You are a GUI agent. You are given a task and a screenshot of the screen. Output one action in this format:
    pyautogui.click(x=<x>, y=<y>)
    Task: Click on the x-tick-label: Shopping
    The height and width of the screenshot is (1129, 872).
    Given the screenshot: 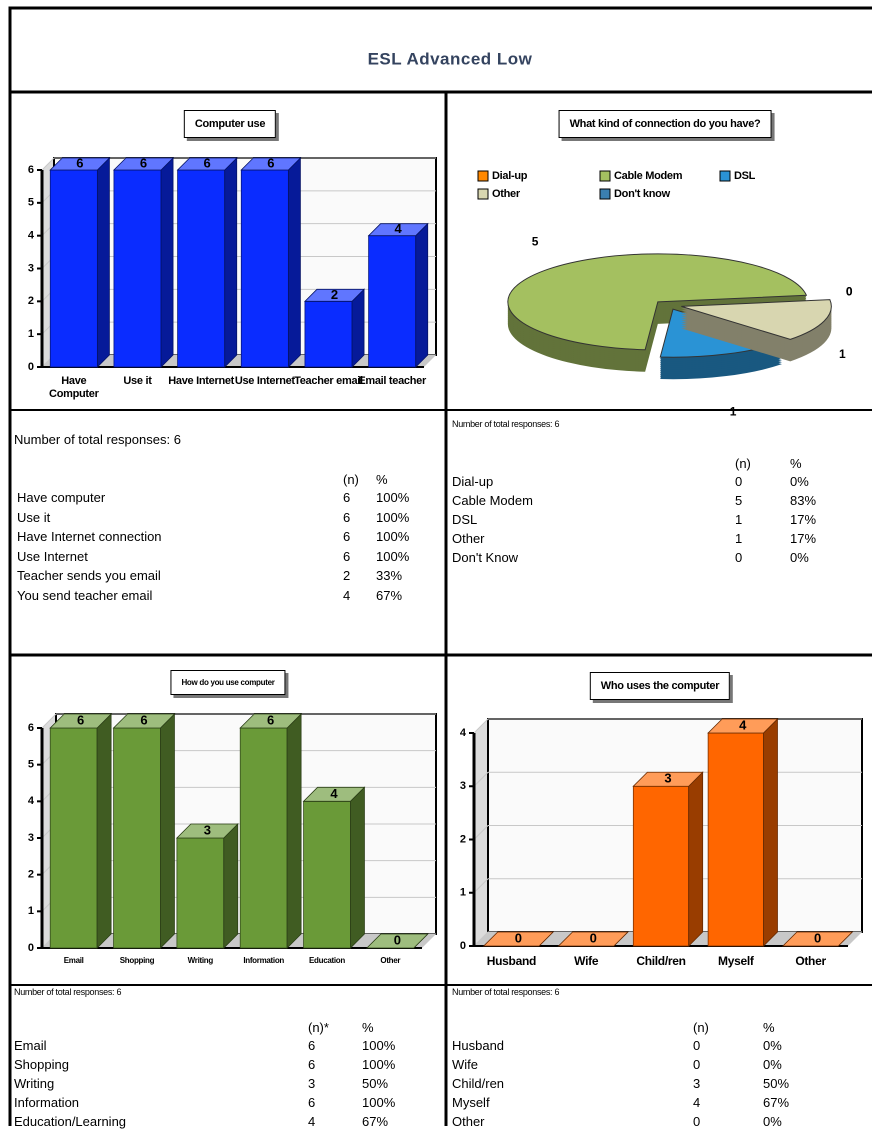 What is the action you would take?
    pyautogui.click(x=137, y=960)
    